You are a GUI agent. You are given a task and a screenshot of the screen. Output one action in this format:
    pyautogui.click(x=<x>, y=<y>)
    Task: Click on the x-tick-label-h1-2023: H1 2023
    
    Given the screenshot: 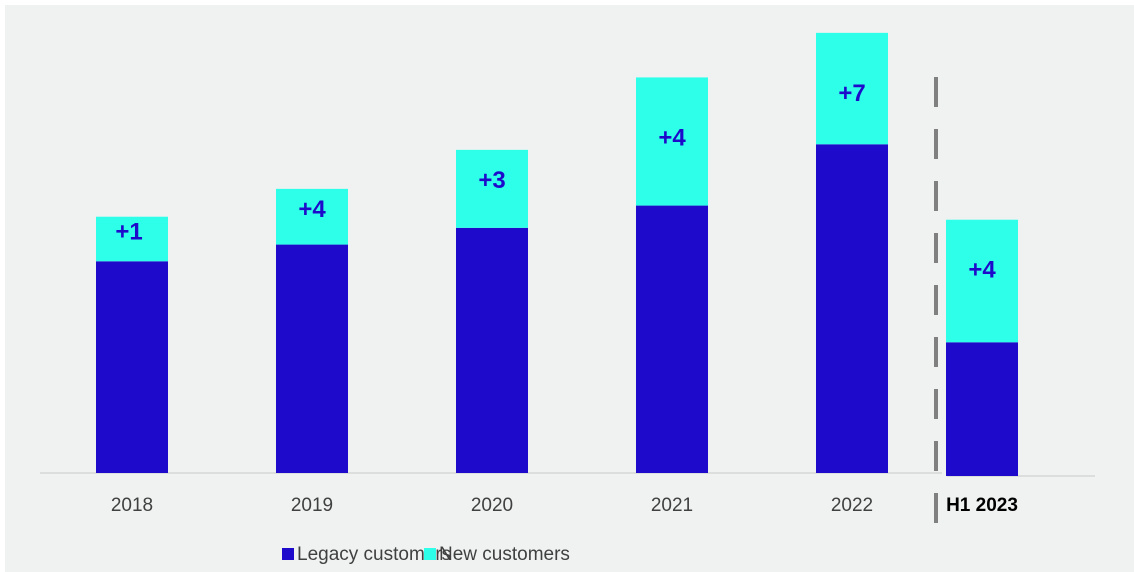 What is the action you would take?
    pyautogui.click(x=982, y=505)
    